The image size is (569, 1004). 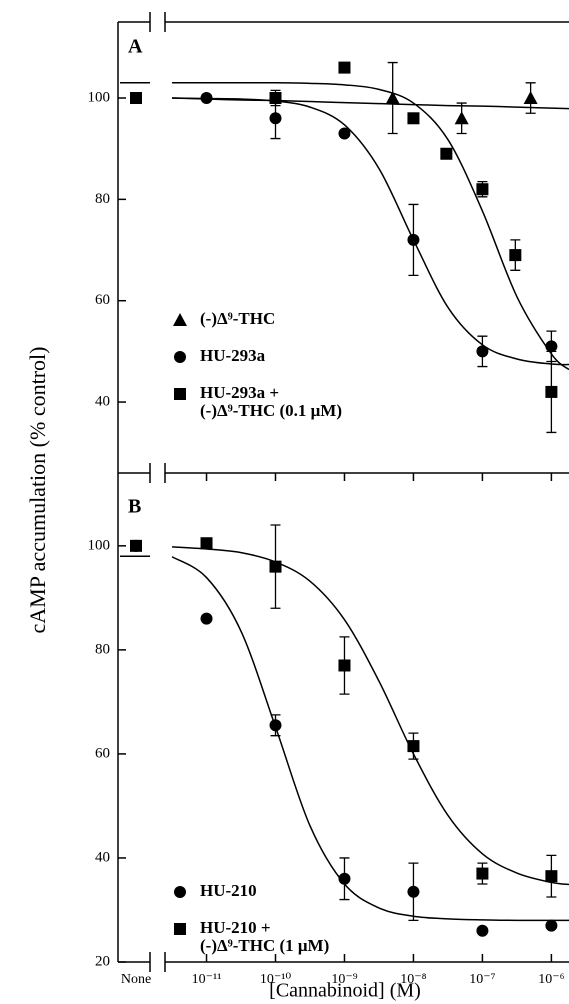 I want to click on legend-line: HU-210, so click(x=228, y=890).